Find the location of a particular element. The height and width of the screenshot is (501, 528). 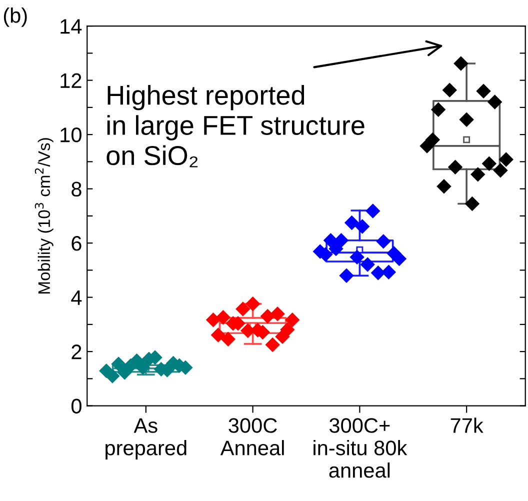

y-tick-label: 4 is located at coordinates (76, 297).